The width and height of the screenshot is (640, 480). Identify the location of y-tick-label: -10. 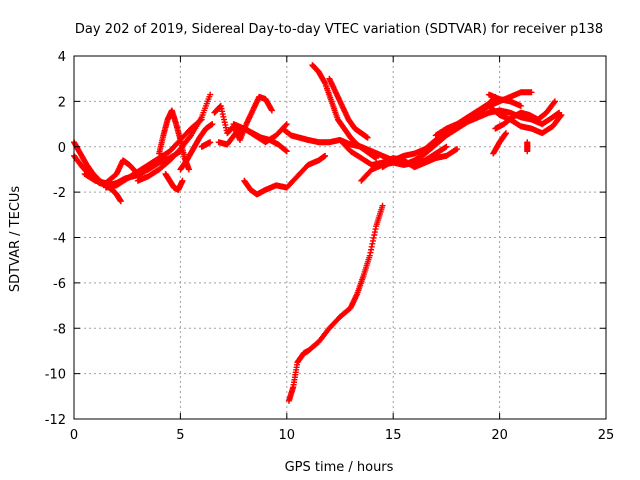
(55, 375).